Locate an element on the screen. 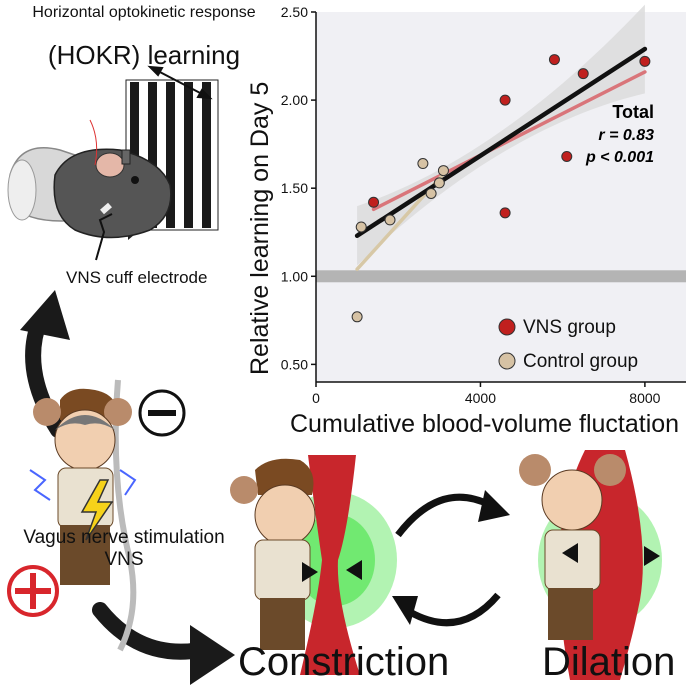 This screenshot has width=693, height=700. vns-stimulation-label: Vagus nerve stimulation VNS is located at coordinates (124, 549).